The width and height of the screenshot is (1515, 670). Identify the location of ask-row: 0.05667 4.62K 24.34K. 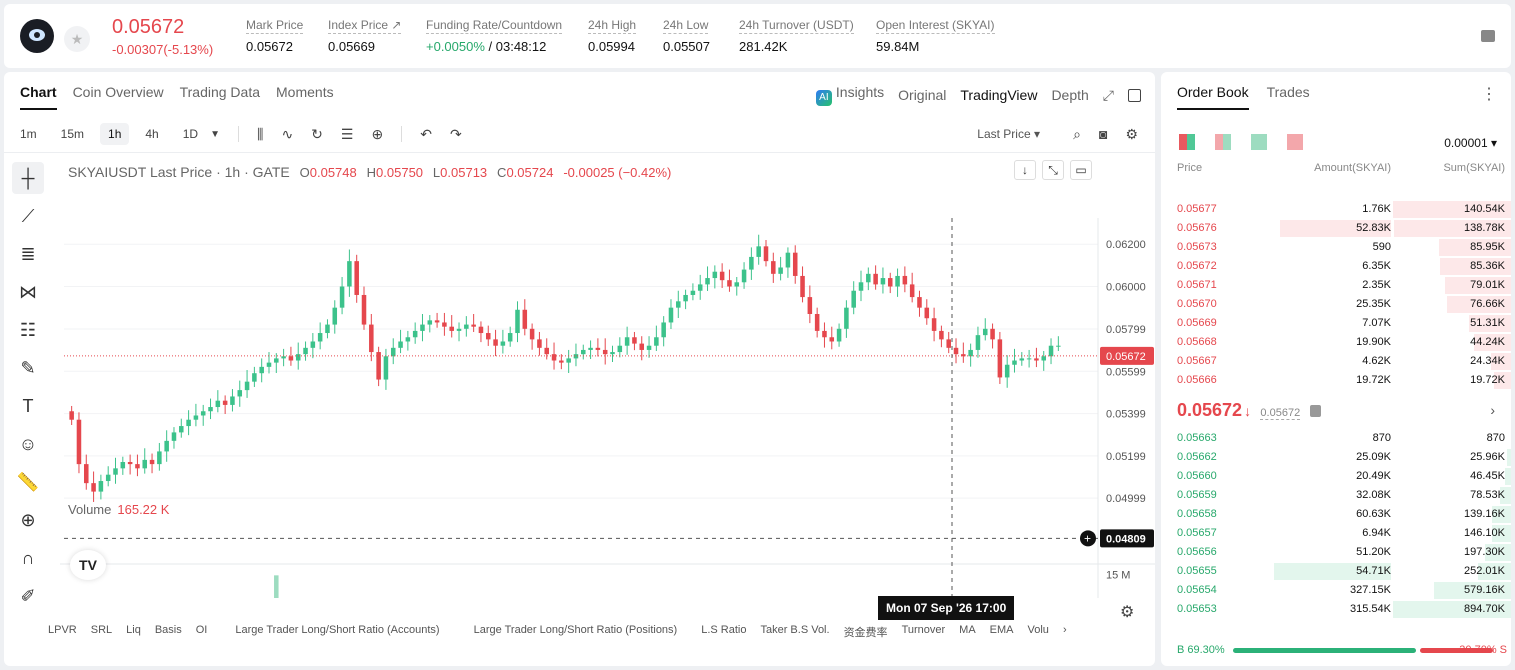
(1344, 361).